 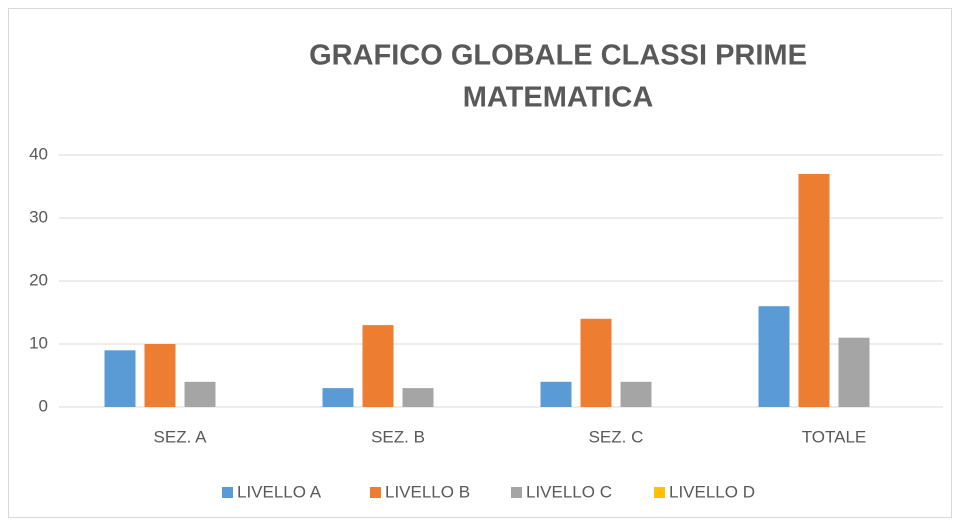 I want to click on y-tick-label: 20, so click(x=38, y=279).